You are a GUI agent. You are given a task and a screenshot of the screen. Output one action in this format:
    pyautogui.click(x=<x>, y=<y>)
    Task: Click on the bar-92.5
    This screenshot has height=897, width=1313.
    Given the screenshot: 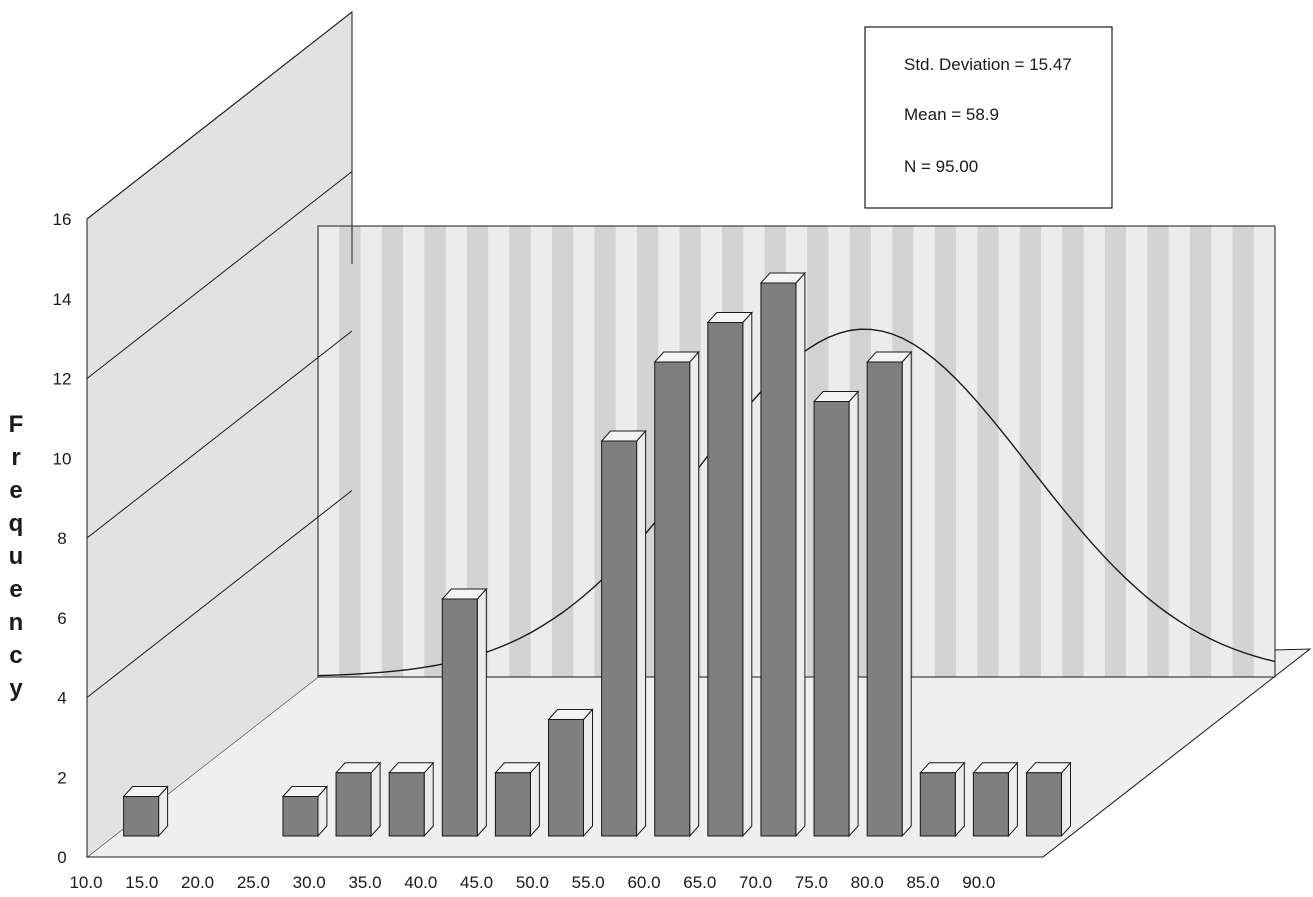 What is the action you would take?
    pyautogui.click(x=995, y=799)
    